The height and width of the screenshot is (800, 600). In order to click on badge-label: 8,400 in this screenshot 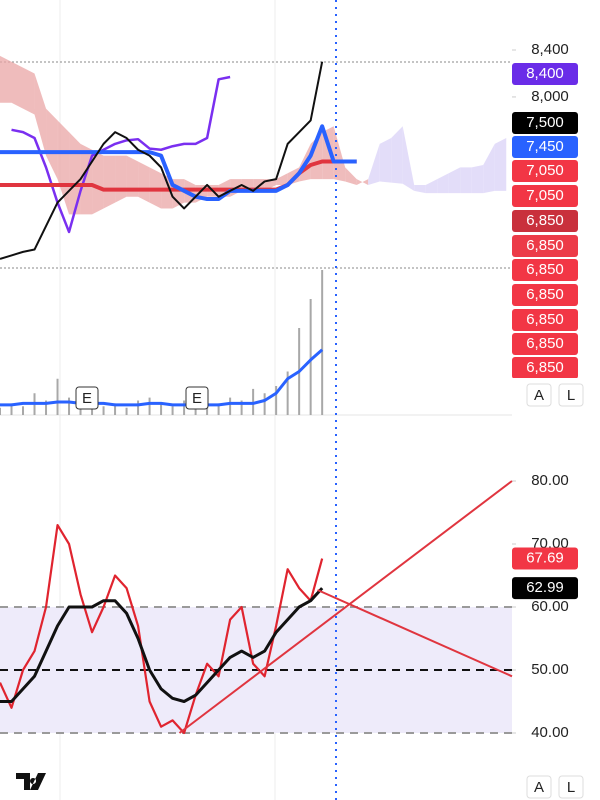, I will do `click(545, 73)`.